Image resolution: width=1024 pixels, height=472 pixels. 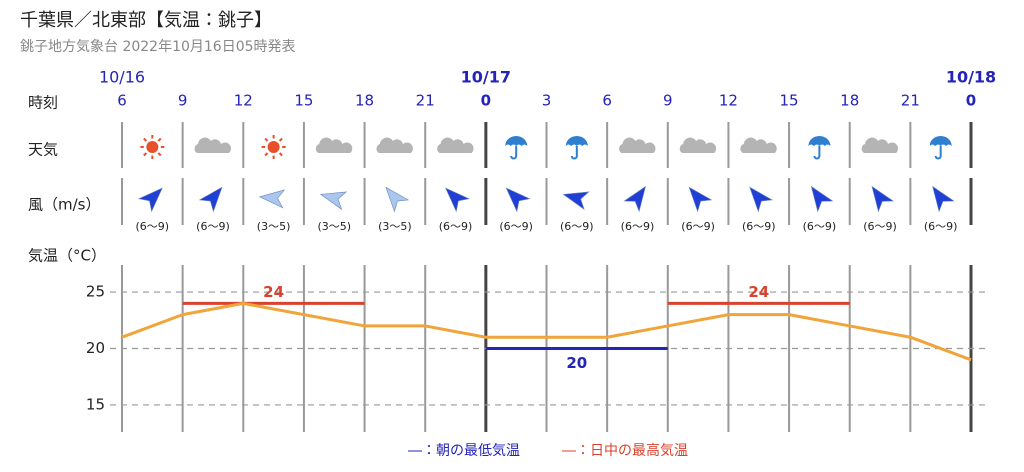 What do you see at coordinates (146, 20) in the screenshot?
I see `title: 千葉県／北東部【気温：銚子】` at bounding box center [146, 20].